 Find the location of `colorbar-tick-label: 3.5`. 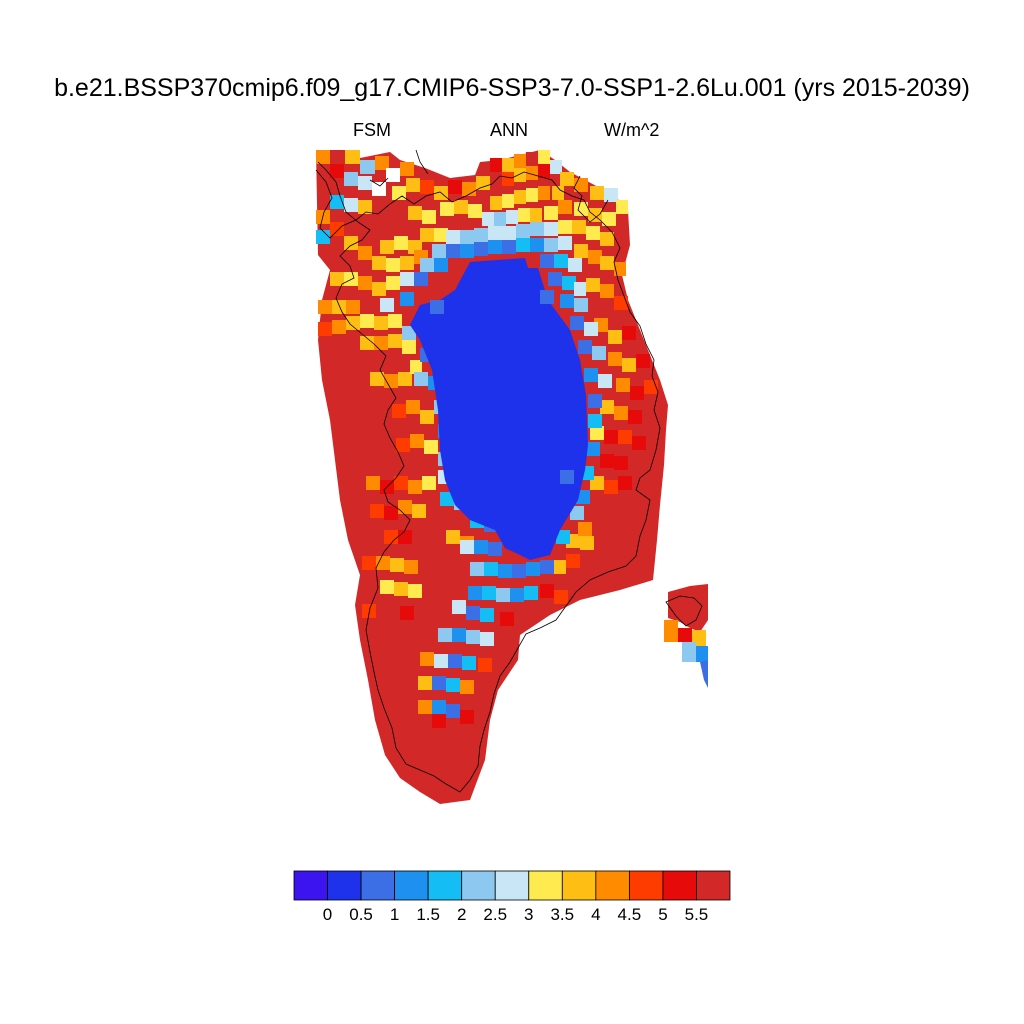

colorbar-tick-label: 3.5 is located at coordinates (562, 914).